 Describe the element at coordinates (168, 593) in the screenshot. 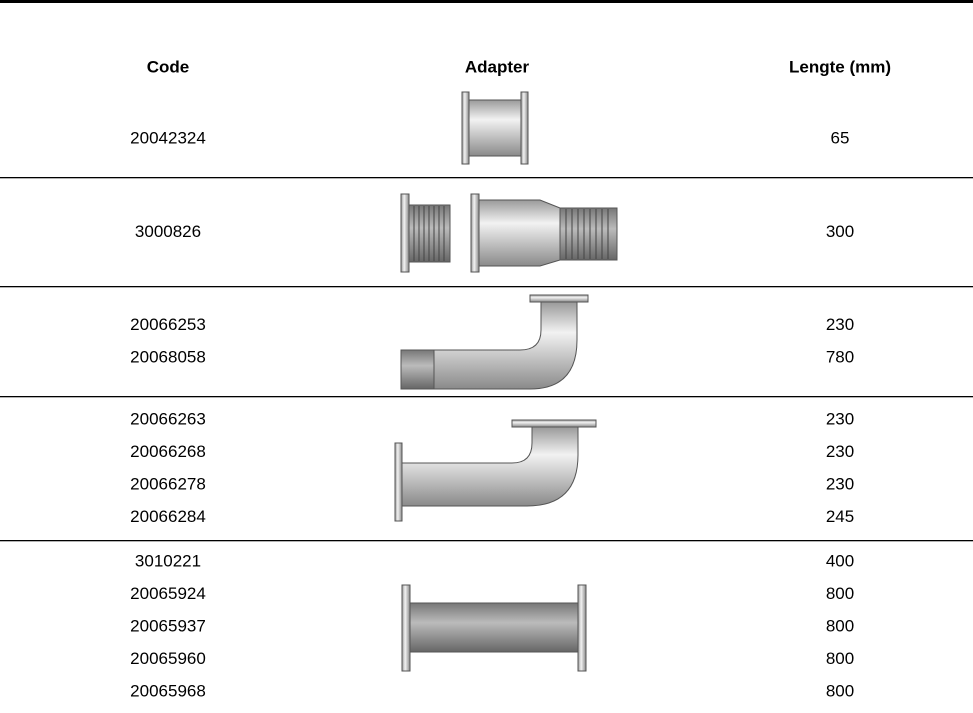

I see `code: 20065924` at that location.